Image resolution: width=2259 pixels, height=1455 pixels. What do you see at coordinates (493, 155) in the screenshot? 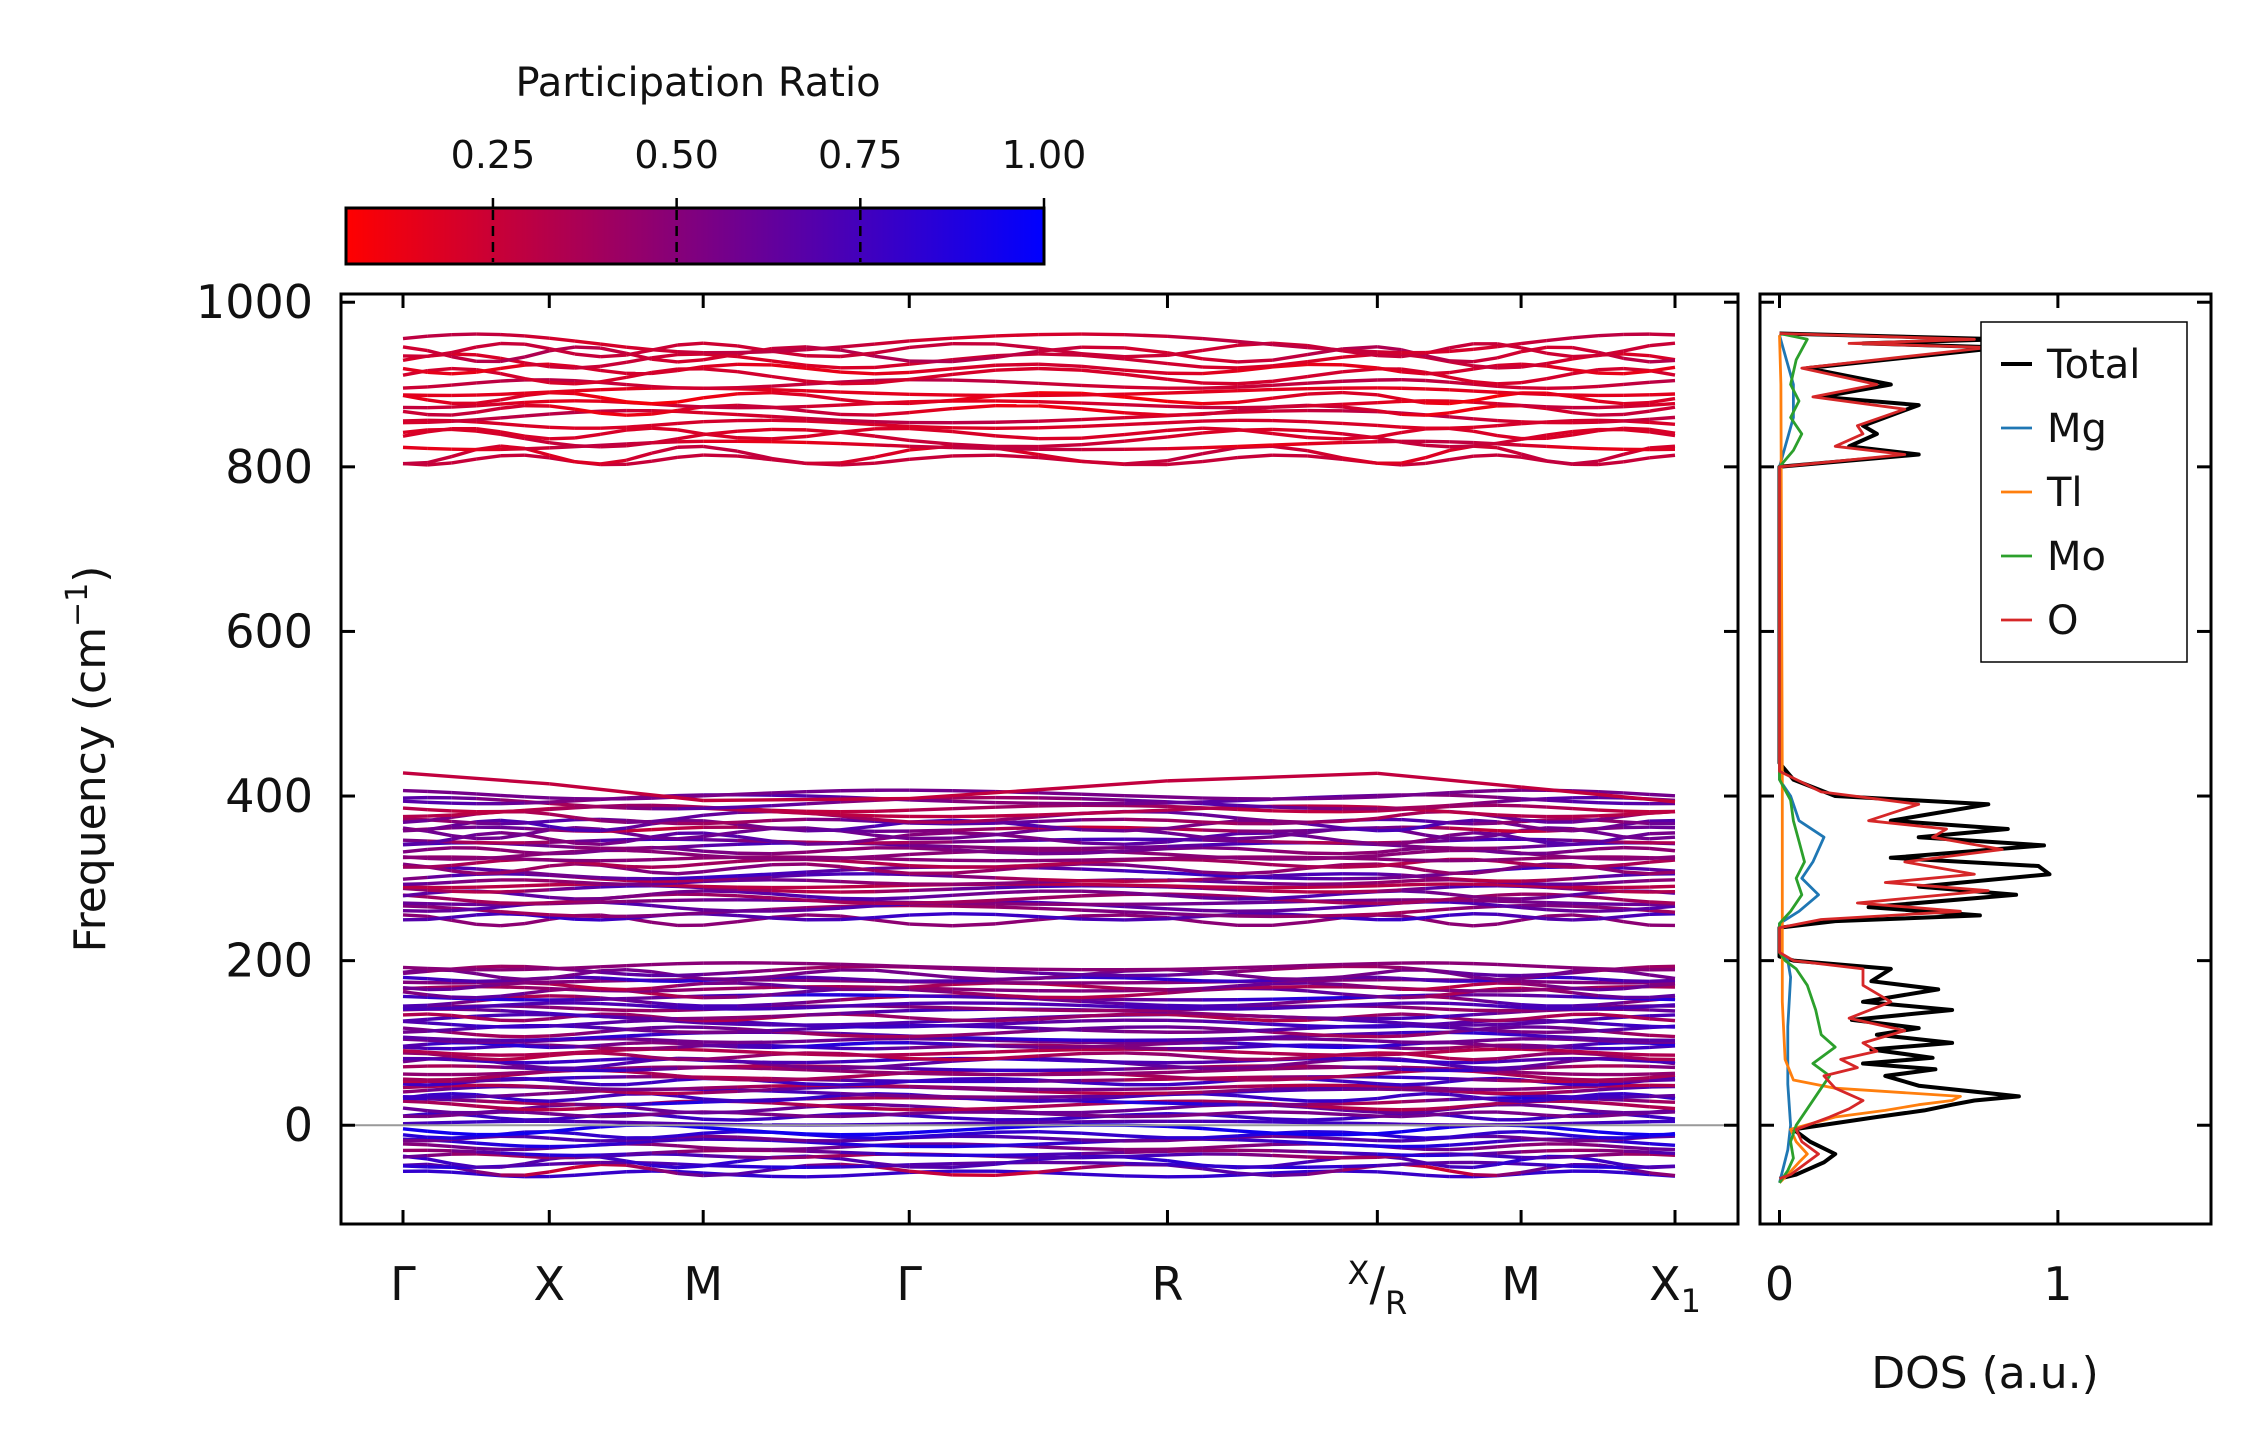
I see `colorbar-tick-label: 0.25` at bounding box center [493, 155].